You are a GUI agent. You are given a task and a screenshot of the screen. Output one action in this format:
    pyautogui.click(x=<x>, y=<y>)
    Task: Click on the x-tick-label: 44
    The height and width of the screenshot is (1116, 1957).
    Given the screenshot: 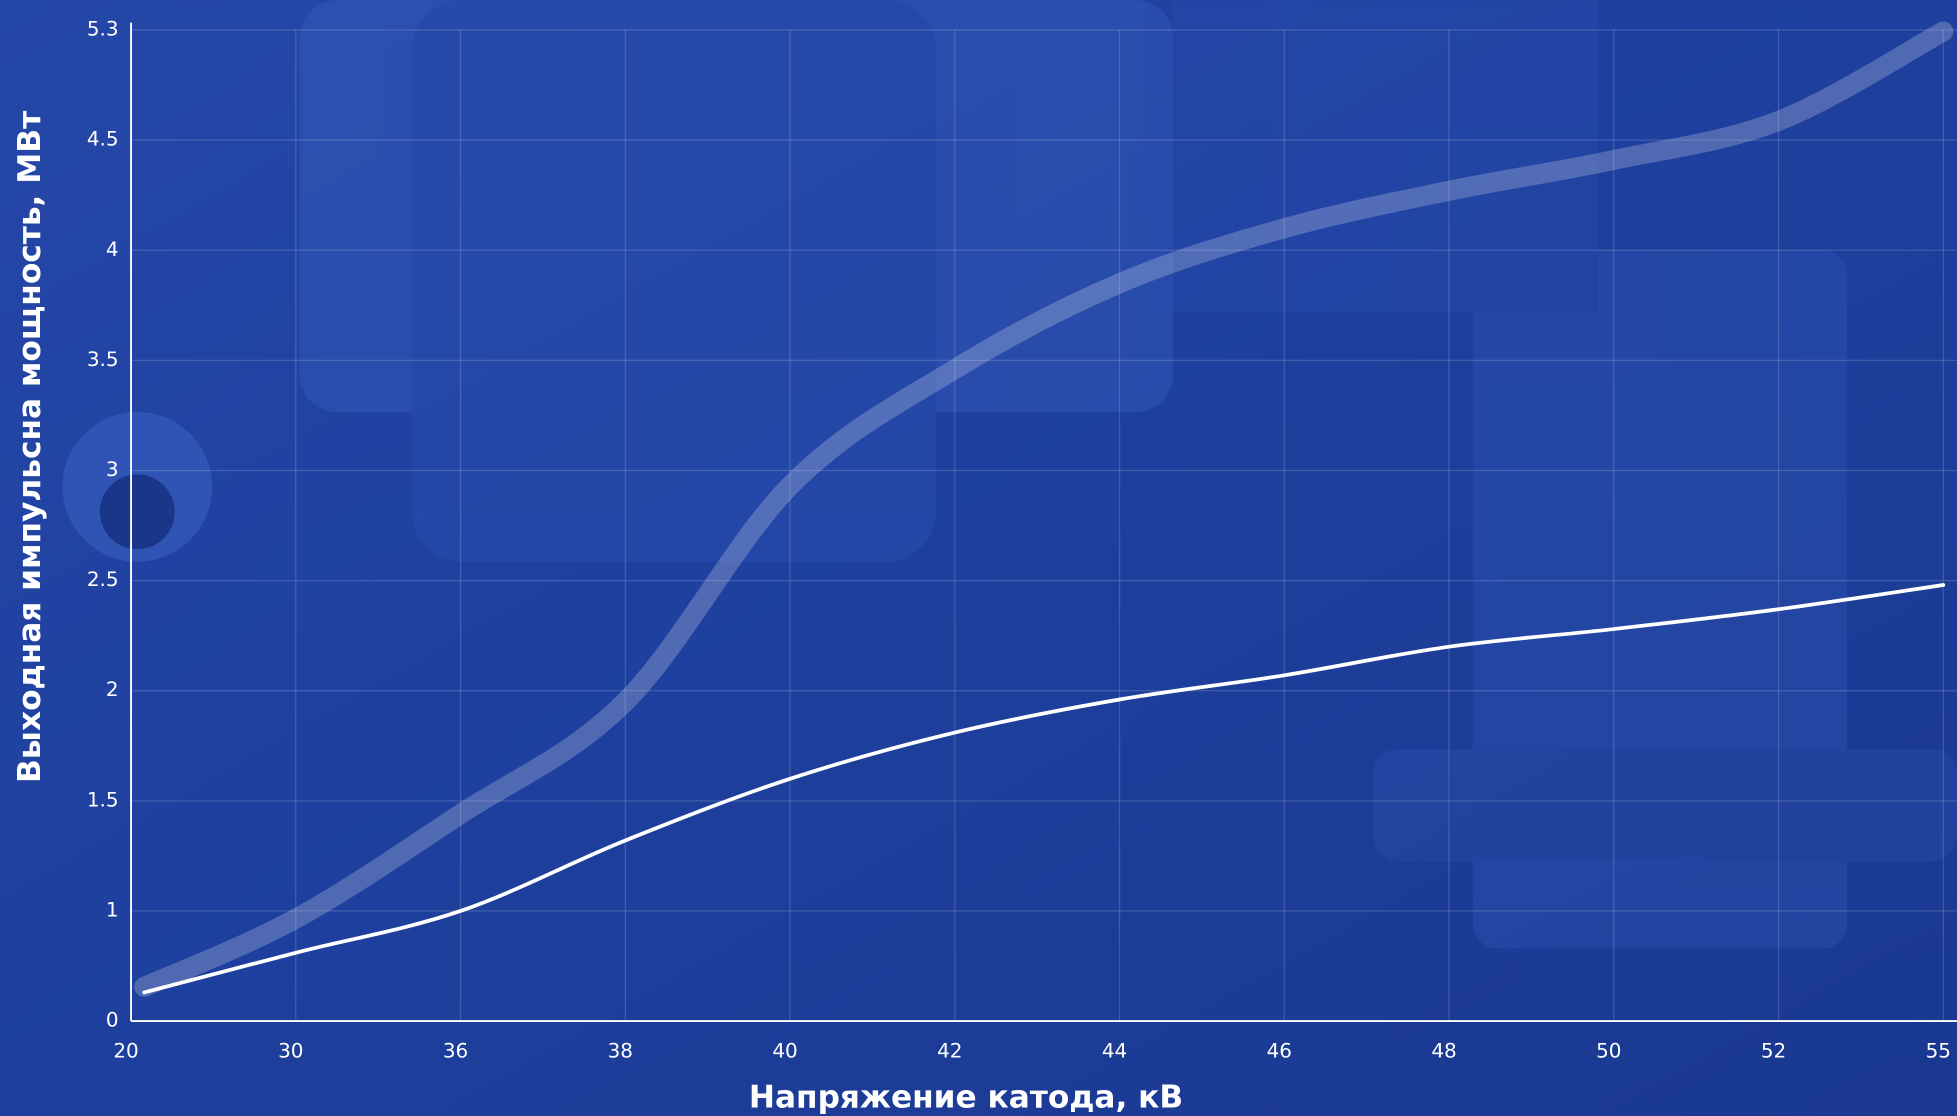 What is the action you would take?
    pyautogui.click(x=1114, y=1051)
    